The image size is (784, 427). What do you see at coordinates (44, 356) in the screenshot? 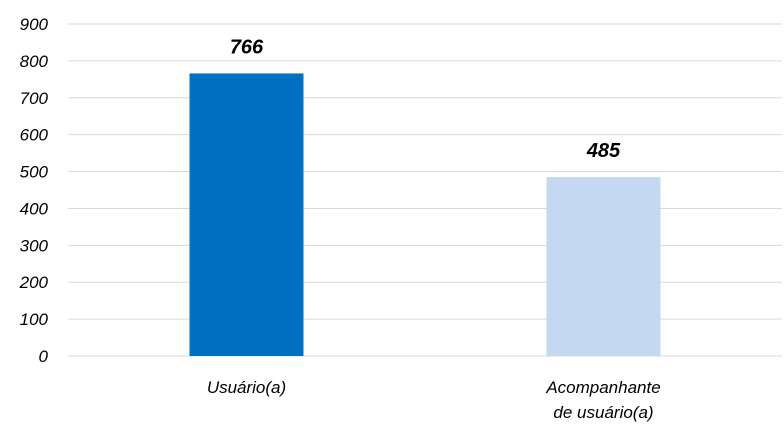
I see `y-tick-label: 0` at bounding box center [44, 356].